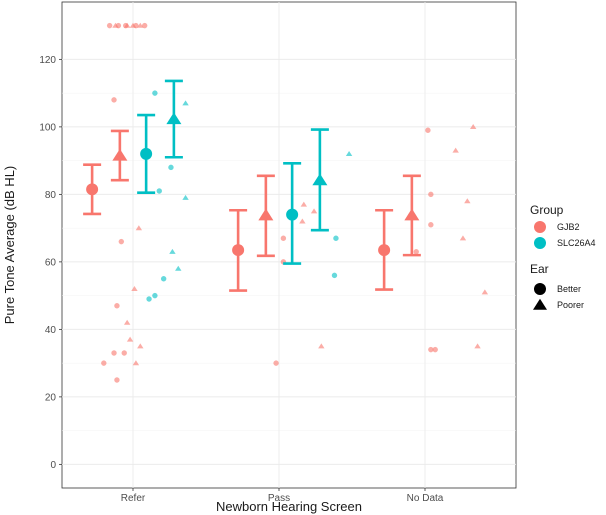  What do you see at coordinates (425, 498) in the screenshot?
I see `x-tick-label: No Data` at bounding box center [425, 498].